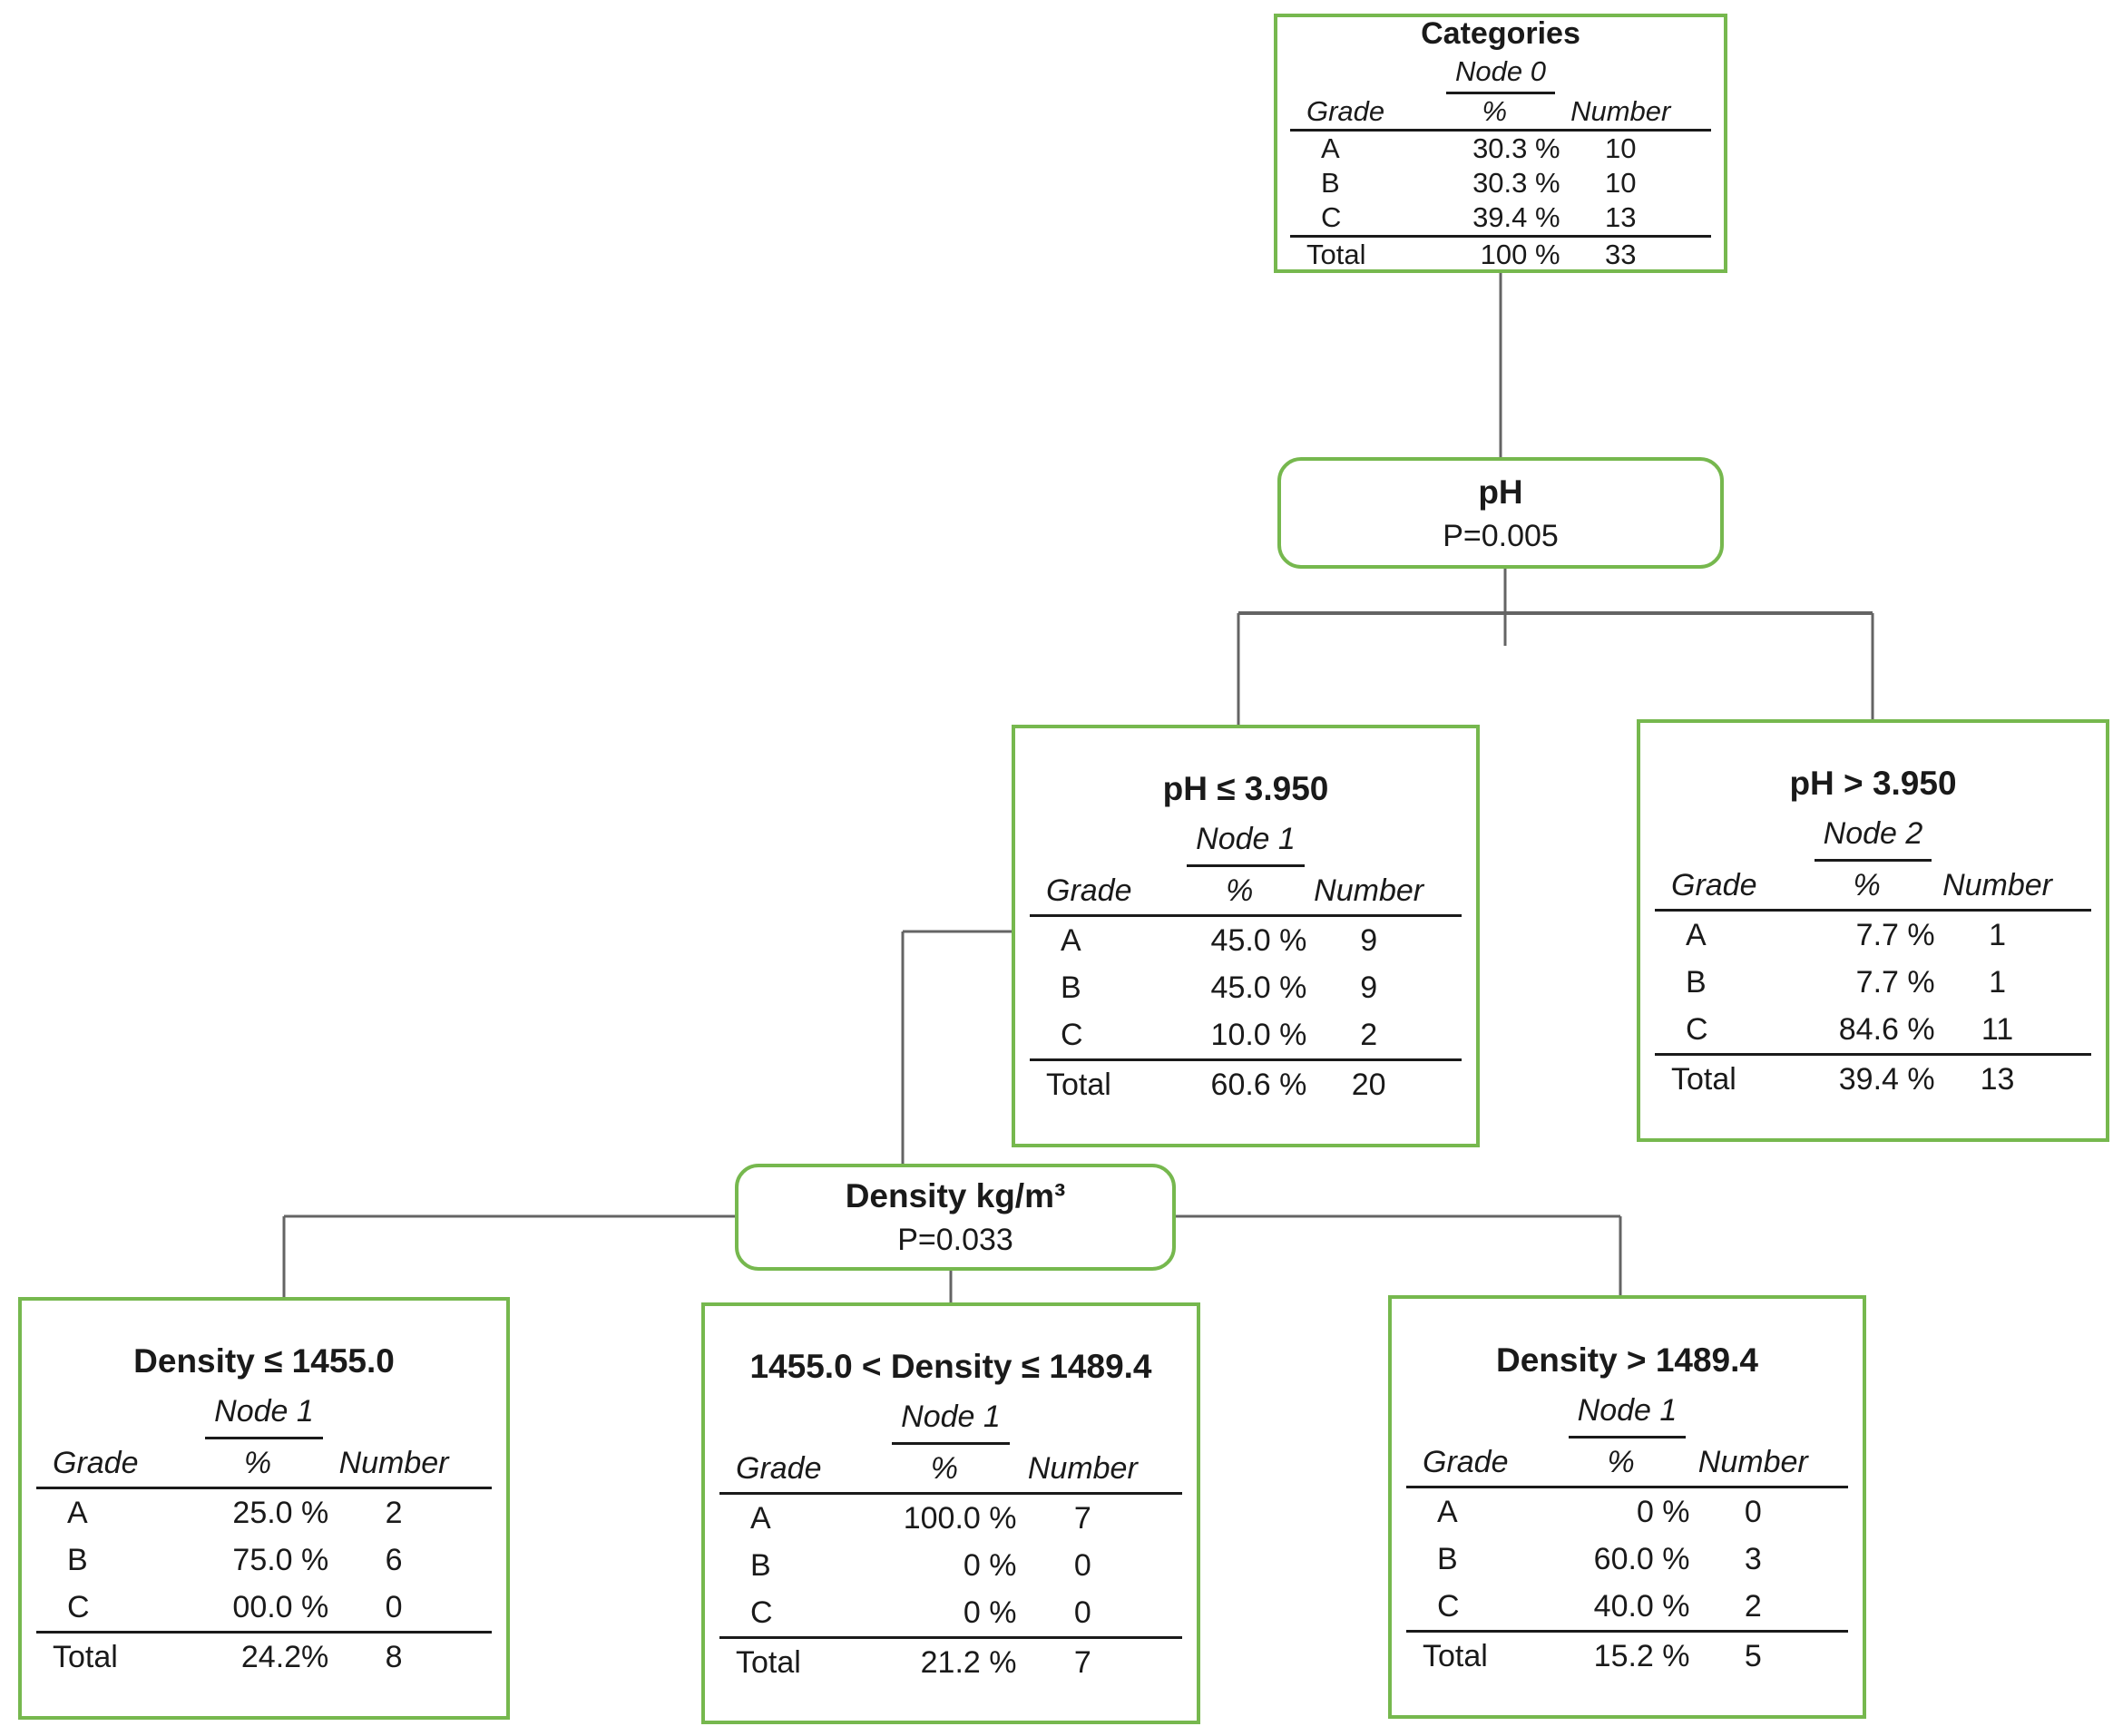  What do you see at coordinates (1501, 535) in the screenshot?
I see `predictor-p-value: P=0.005` at bounding box center [1501, 535].